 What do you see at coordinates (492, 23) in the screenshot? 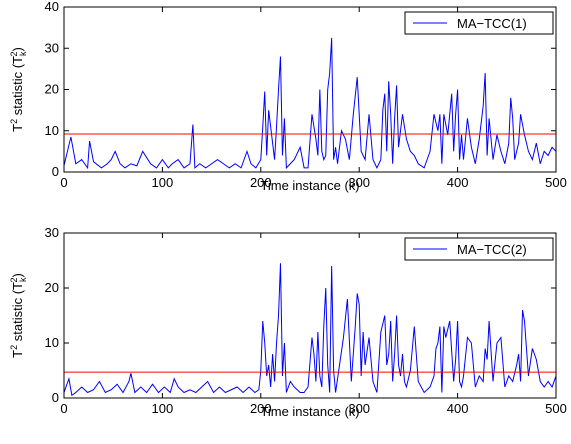
I see `legend-label: MA−TCC(1)` at bounding box center [492, 23].